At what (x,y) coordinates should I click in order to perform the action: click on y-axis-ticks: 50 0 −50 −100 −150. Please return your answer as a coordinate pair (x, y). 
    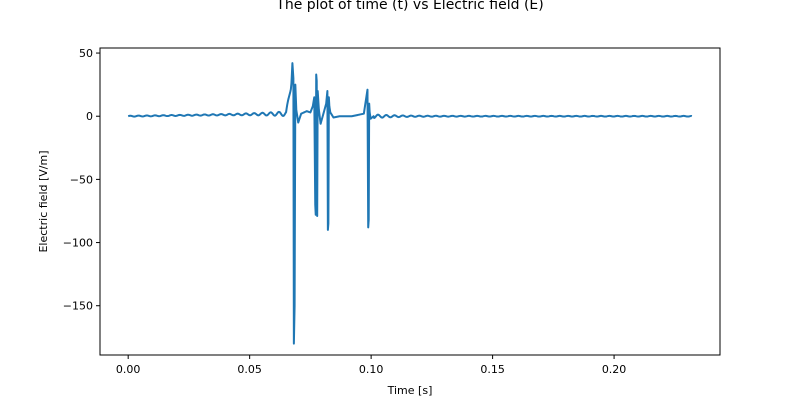
    Looking at the image, I should click on (81, 180).